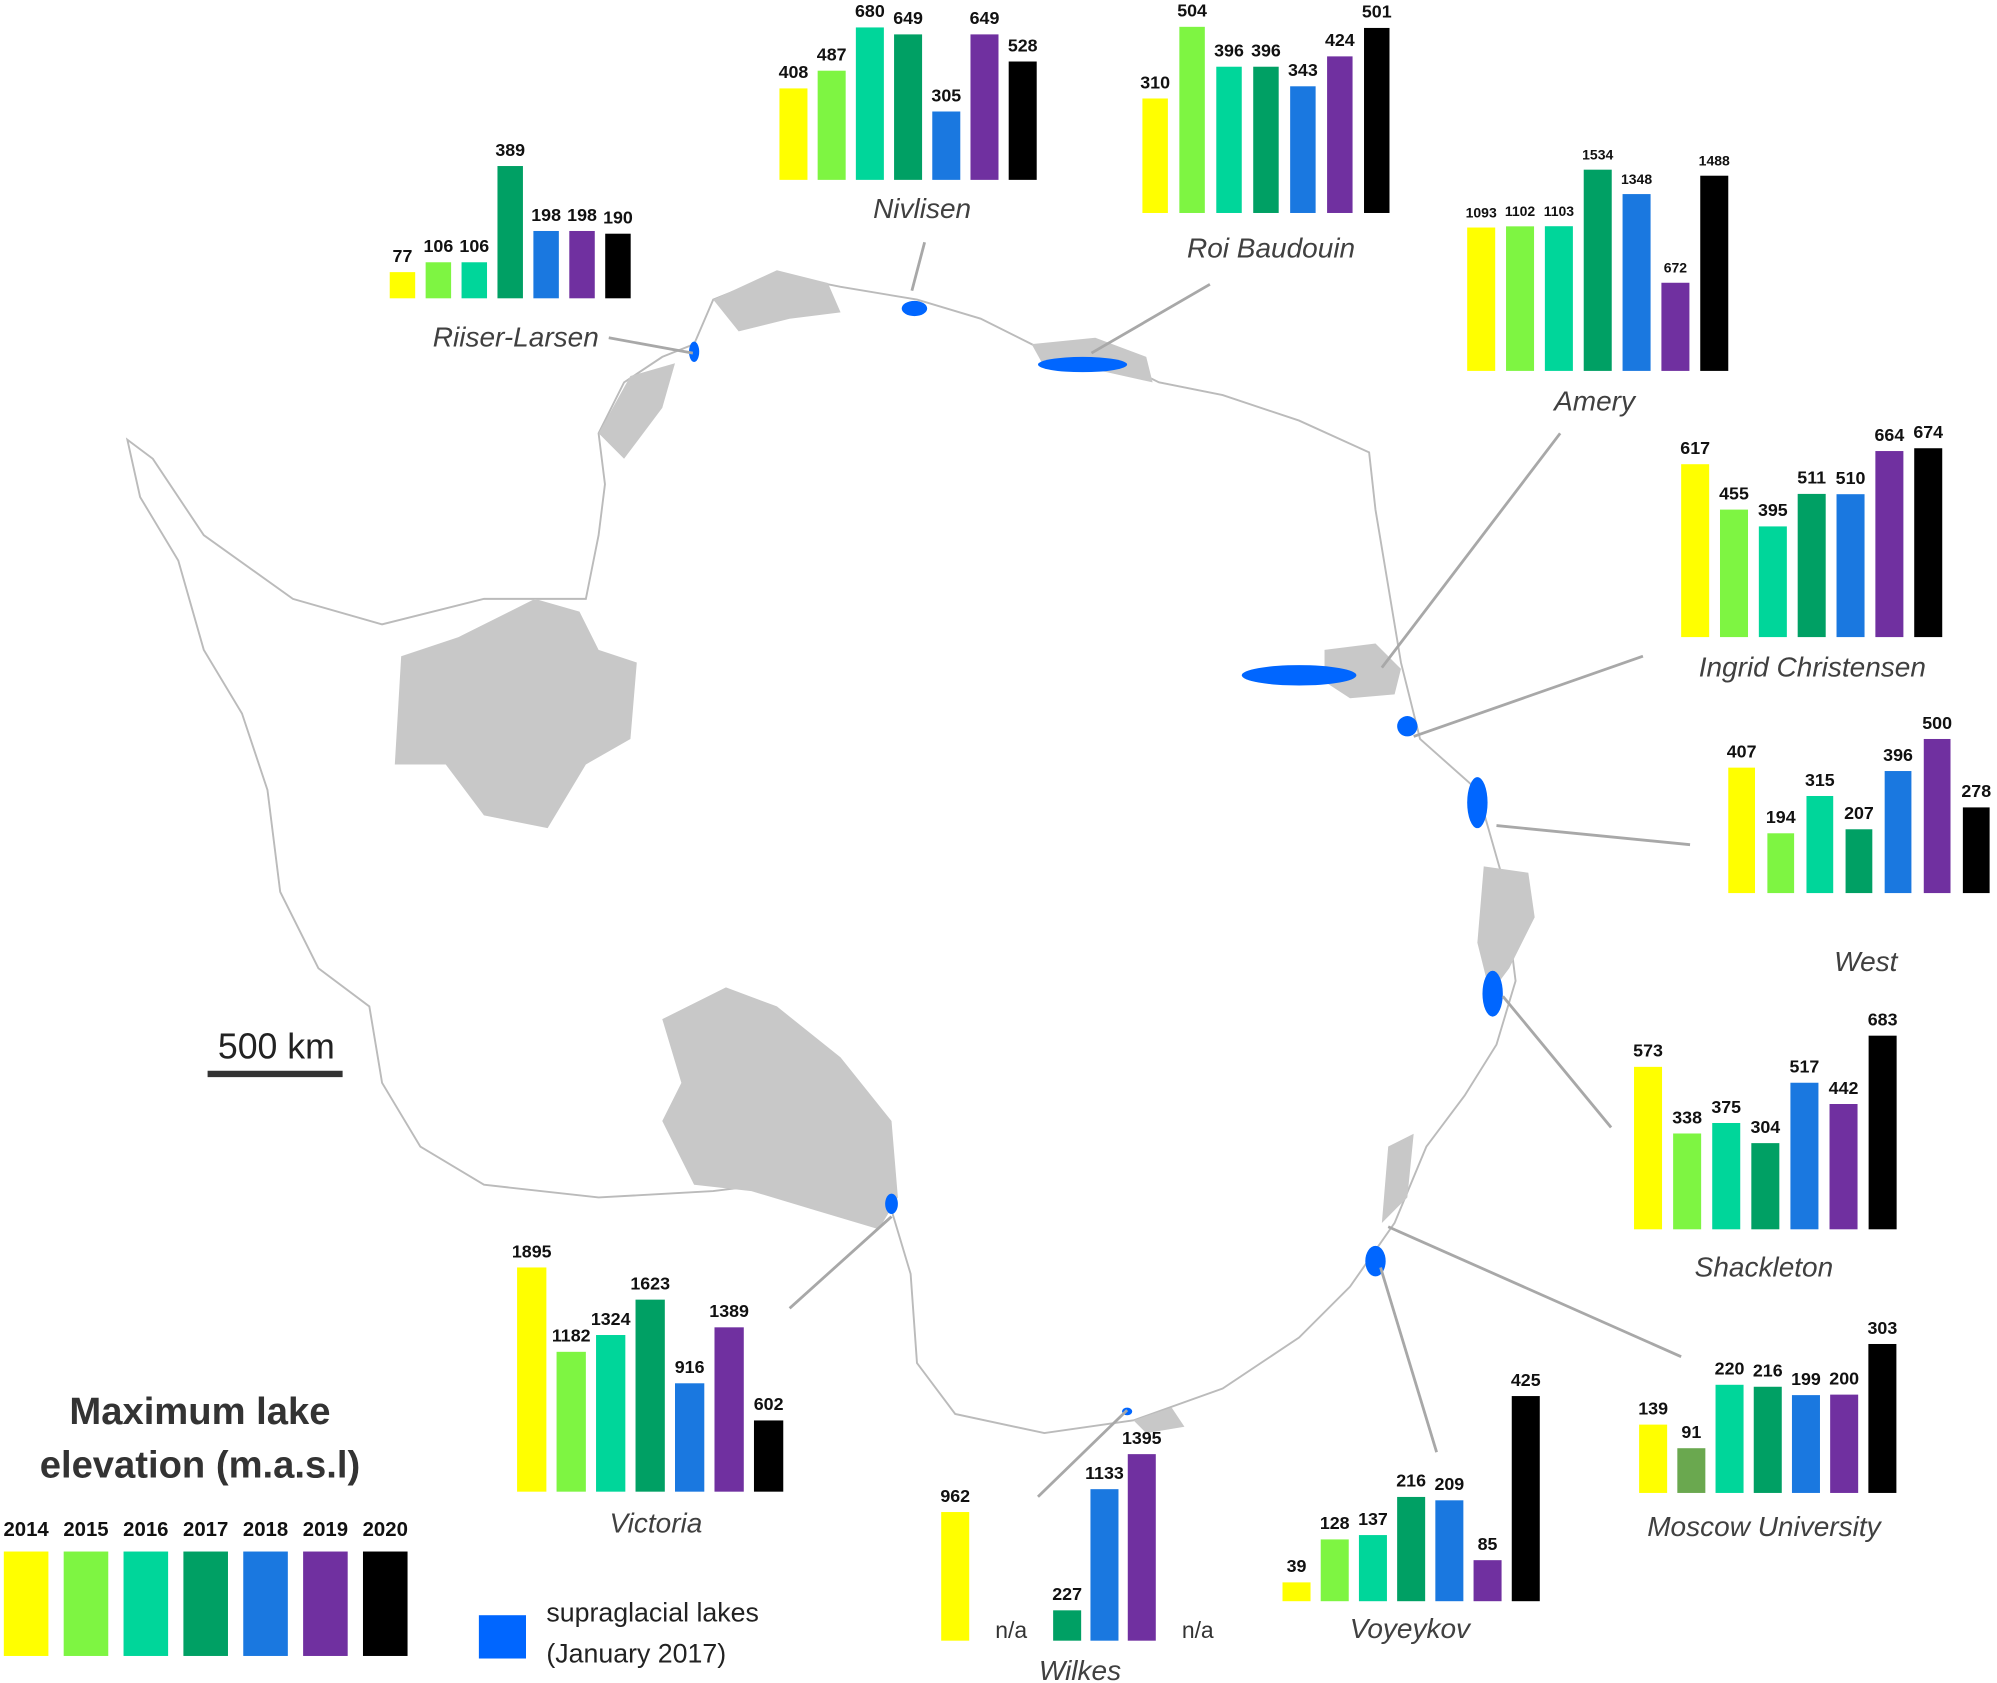 The height and width of the screenshot is (1683, 1997). I want to click on chart-title: Roi Baudouin, so click(1271, 248).